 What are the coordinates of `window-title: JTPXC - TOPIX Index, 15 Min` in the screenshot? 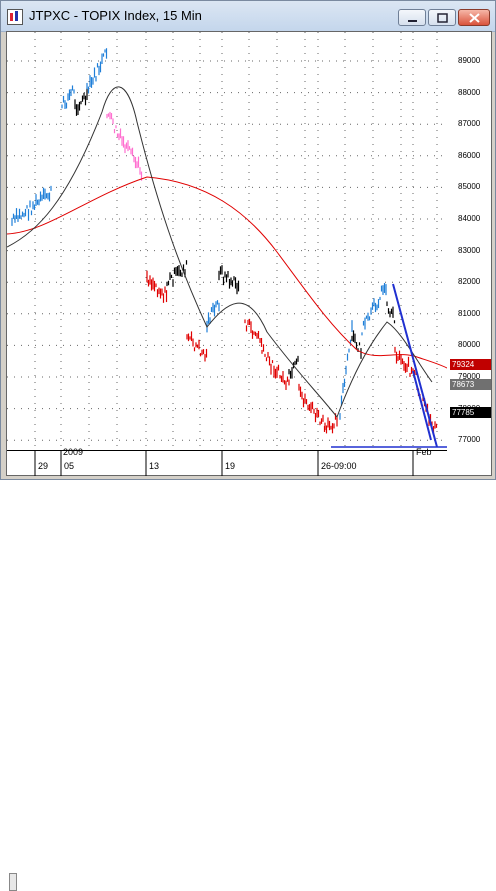 It's located at (115, 15).